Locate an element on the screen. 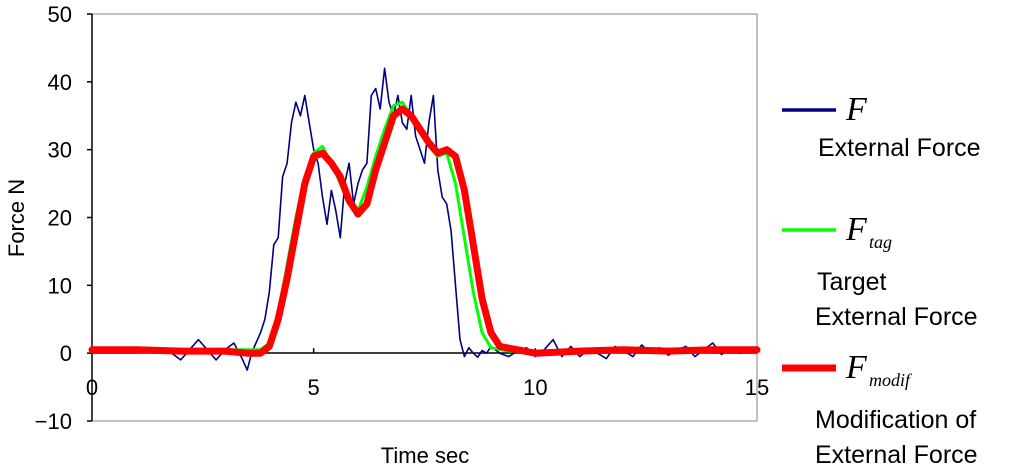 Image resolution: width=1019 pixels, height=469 pixels. y-tick-label: 20 is located at coordinates (60, 218).